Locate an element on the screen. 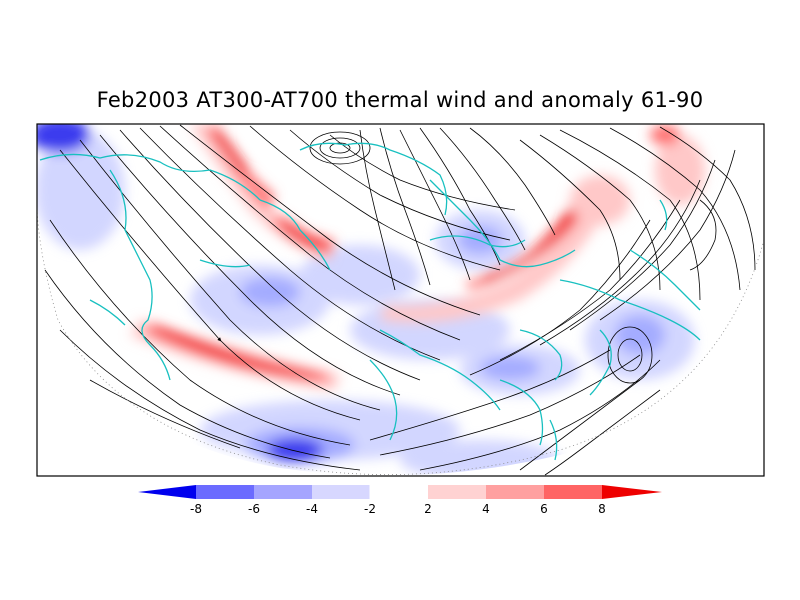 This screenshot has width=800, height=600. colorbar-label: 6 is located at coordinates (544, 509).